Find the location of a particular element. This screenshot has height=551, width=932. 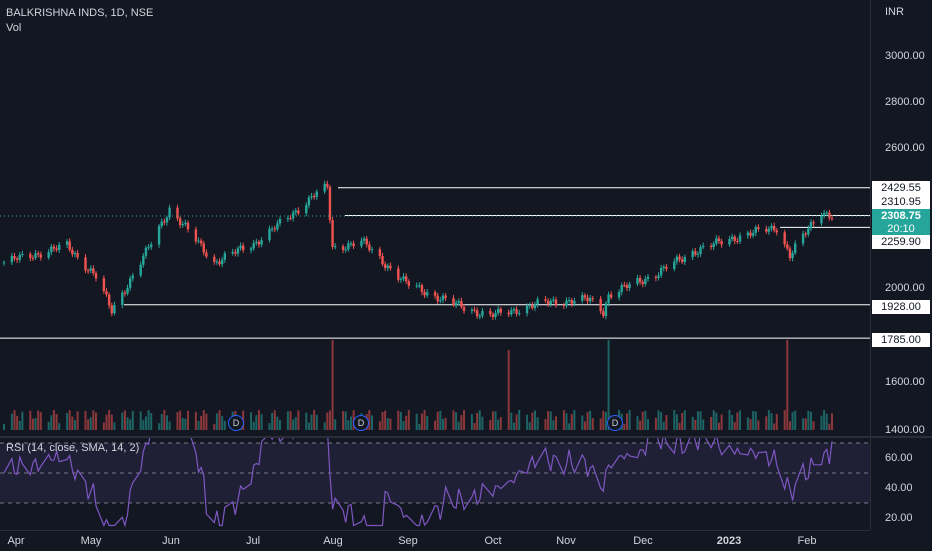

volume-legend: Vol is located at coordinates (14, 28).